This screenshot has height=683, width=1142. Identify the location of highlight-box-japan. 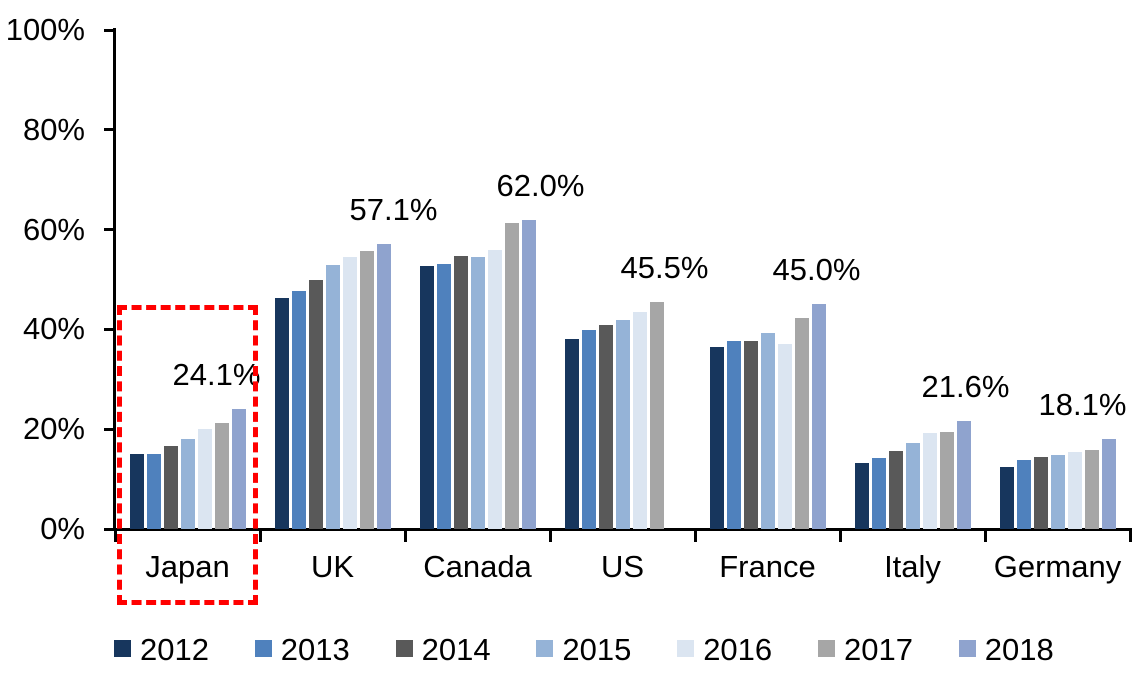
(187, 455).